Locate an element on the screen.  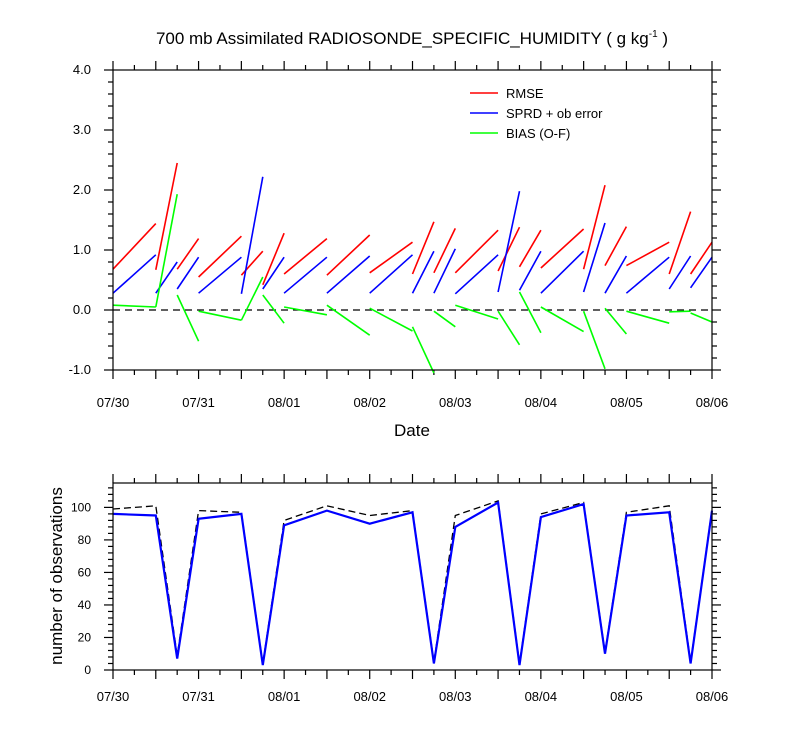
legend-label: BIAS (O-F) is located at coordinates (538, 133).